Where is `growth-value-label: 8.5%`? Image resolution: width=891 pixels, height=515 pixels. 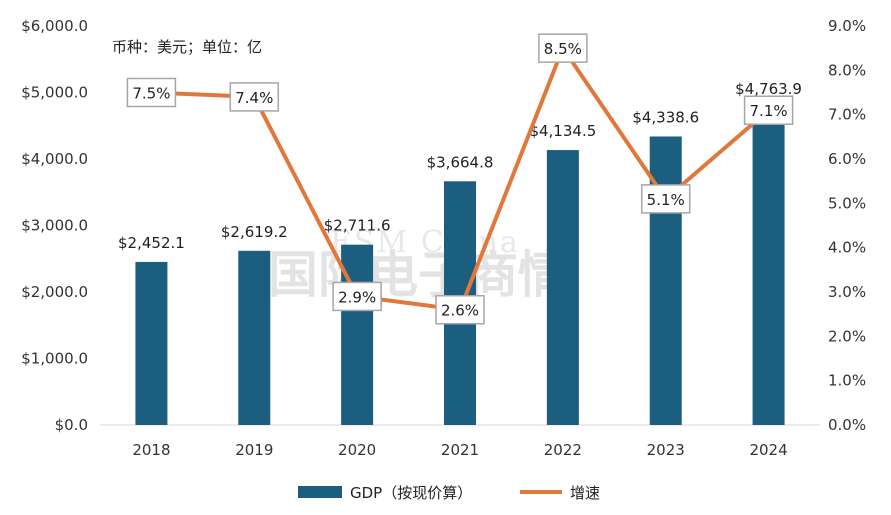
growth-value-label: 8.5% is located at coordinates (563, 49).